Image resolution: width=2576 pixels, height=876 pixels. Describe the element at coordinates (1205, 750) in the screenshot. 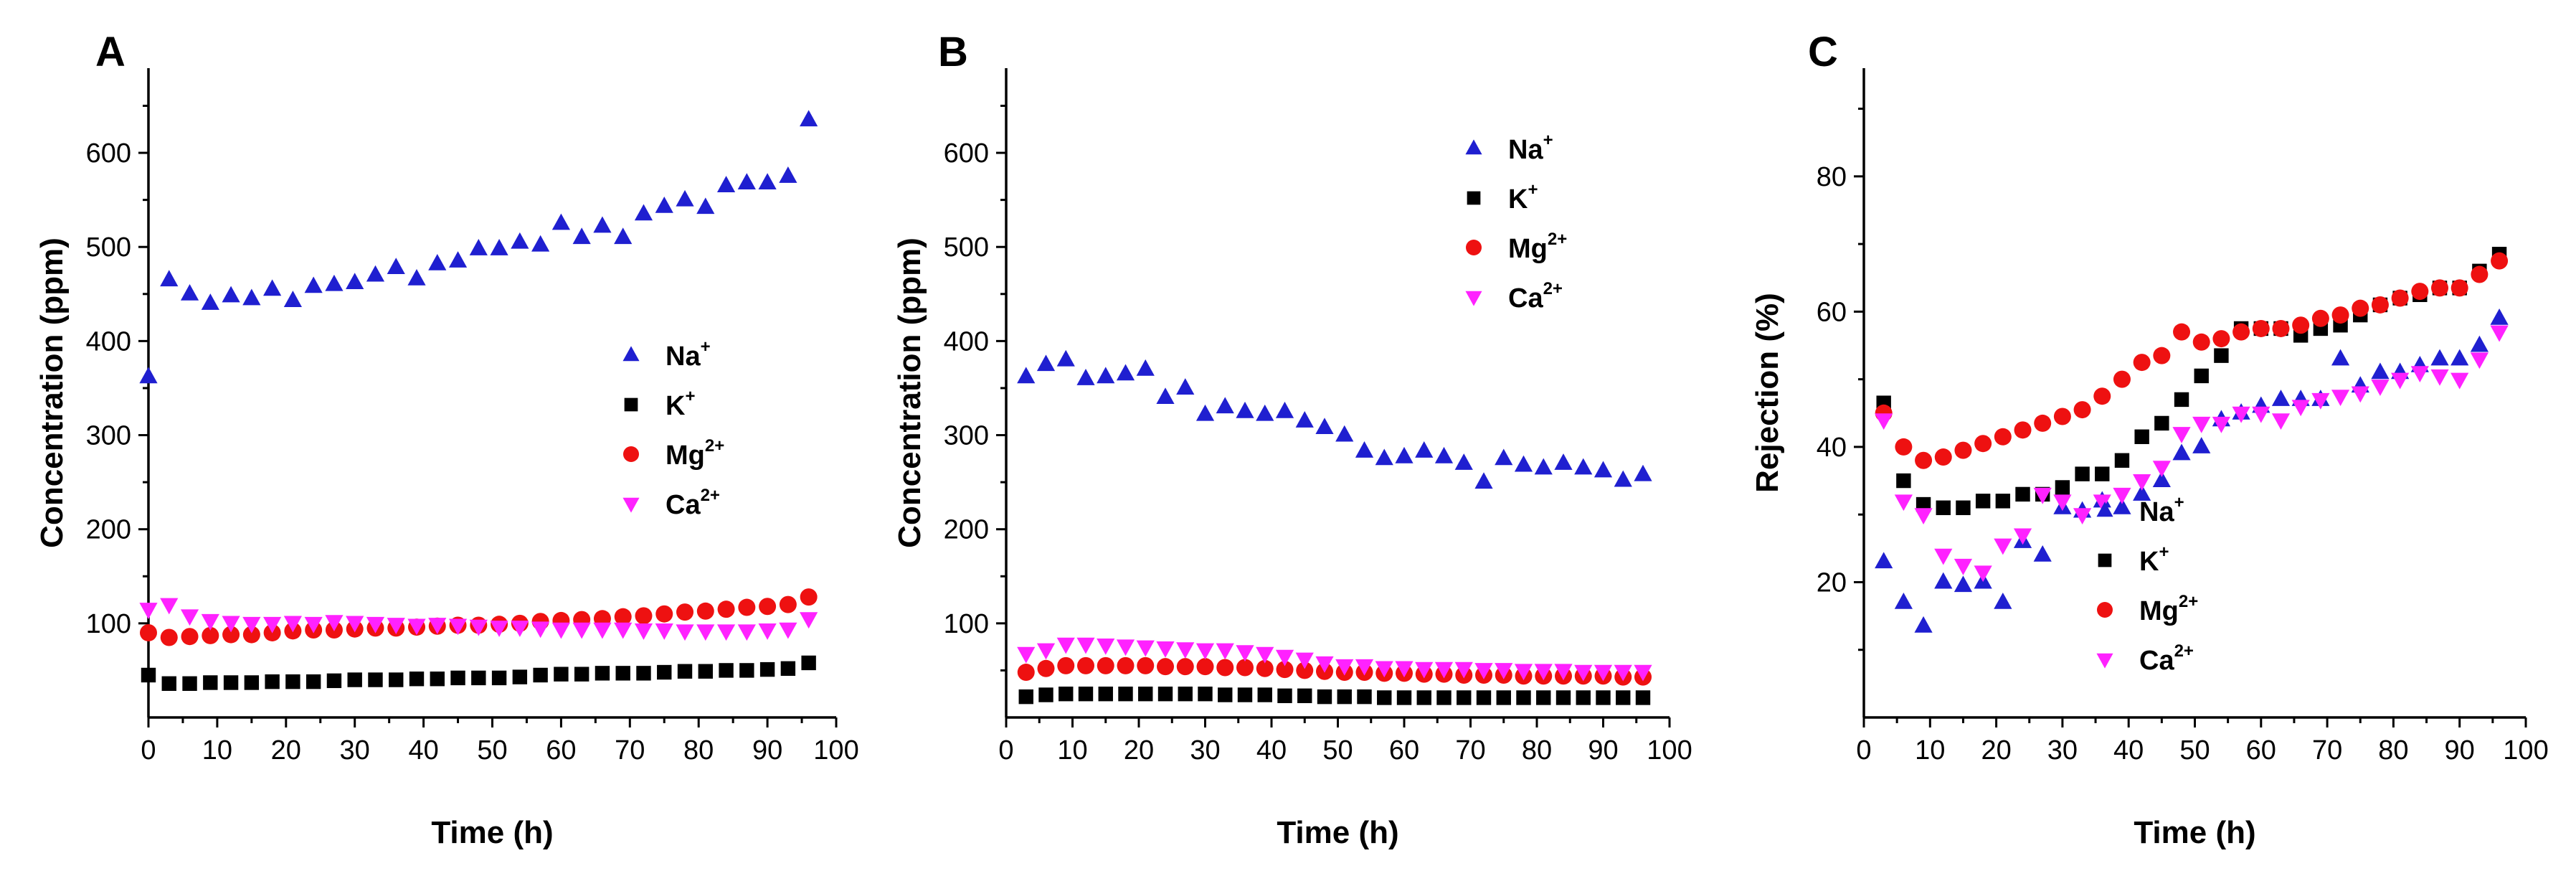

I see `x-tick-label: 30` at that location.